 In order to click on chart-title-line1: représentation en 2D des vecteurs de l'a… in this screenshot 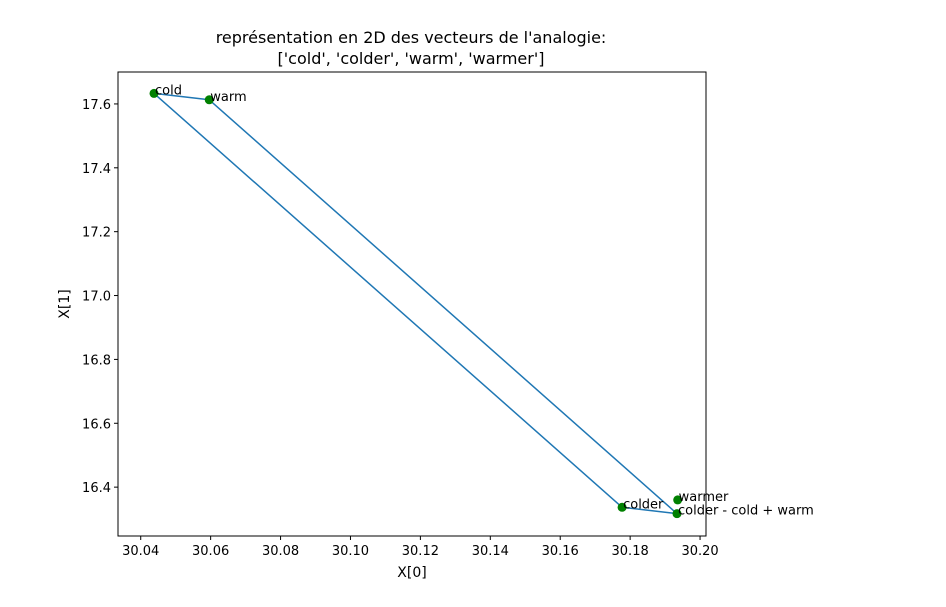, I will do `click(411, 37)`.